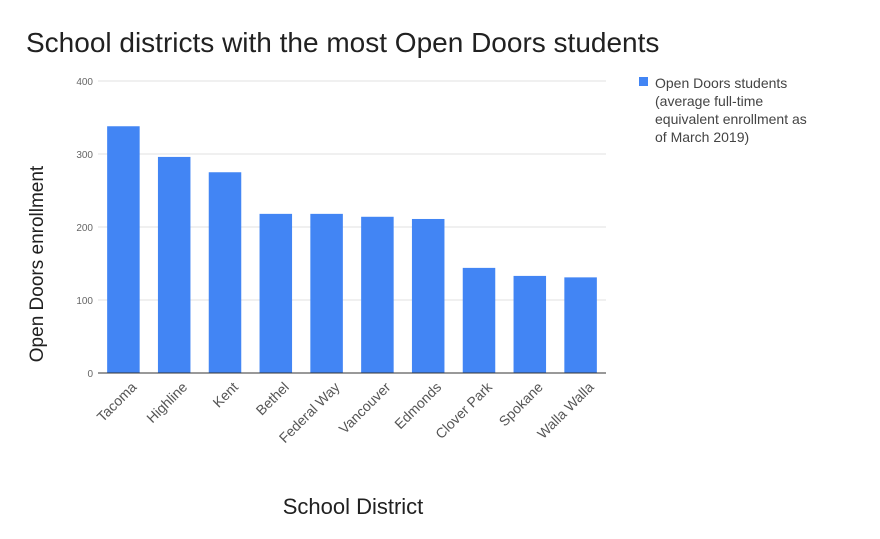 The width and height of the screenshot is (880, 539). I want to click on bar-walla-walla, so click(580, 325).